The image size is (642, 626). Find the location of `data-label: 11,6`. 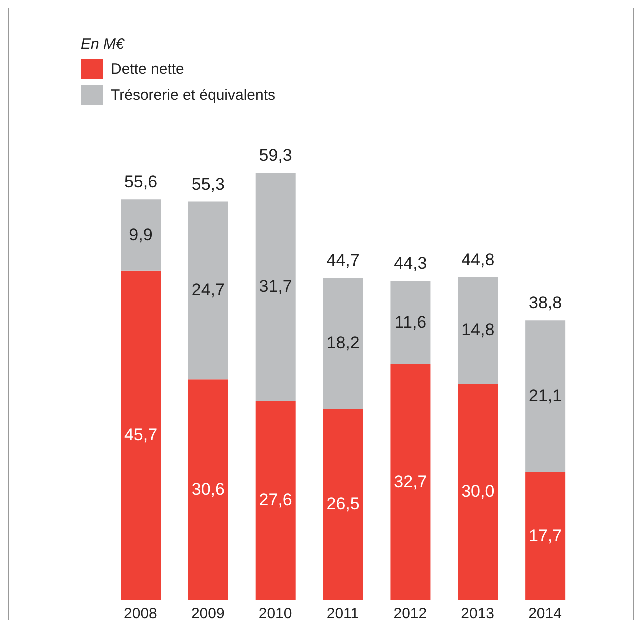

data-label: 11,6 is located at coordinates (410, 322).